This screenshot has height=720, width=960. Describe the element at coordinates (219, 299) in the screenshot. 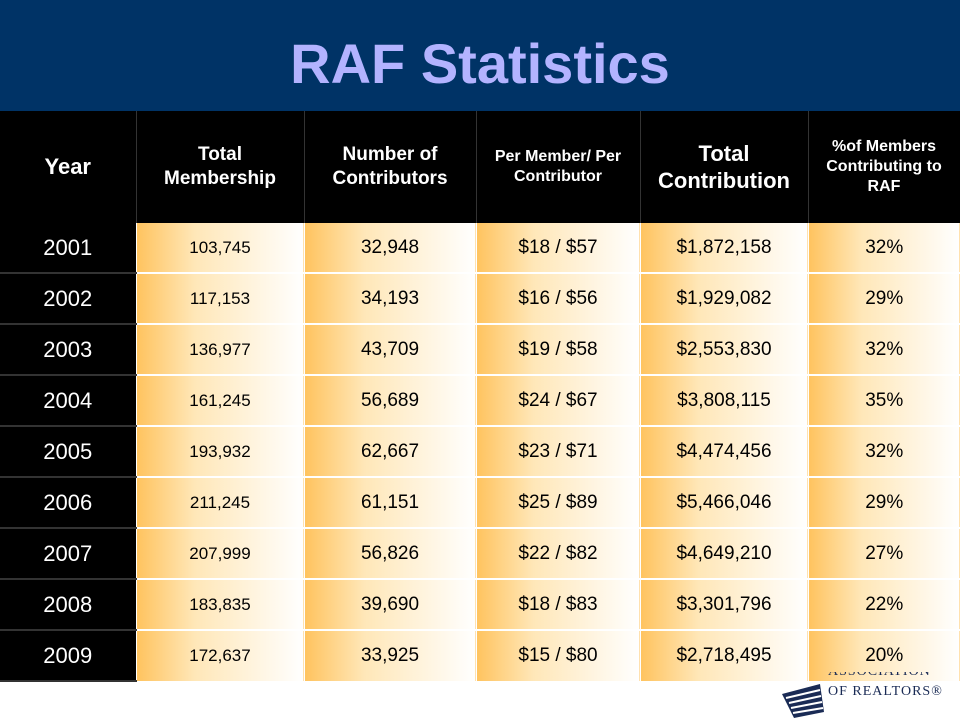

I see `membership-cell: 117,153` at that location.